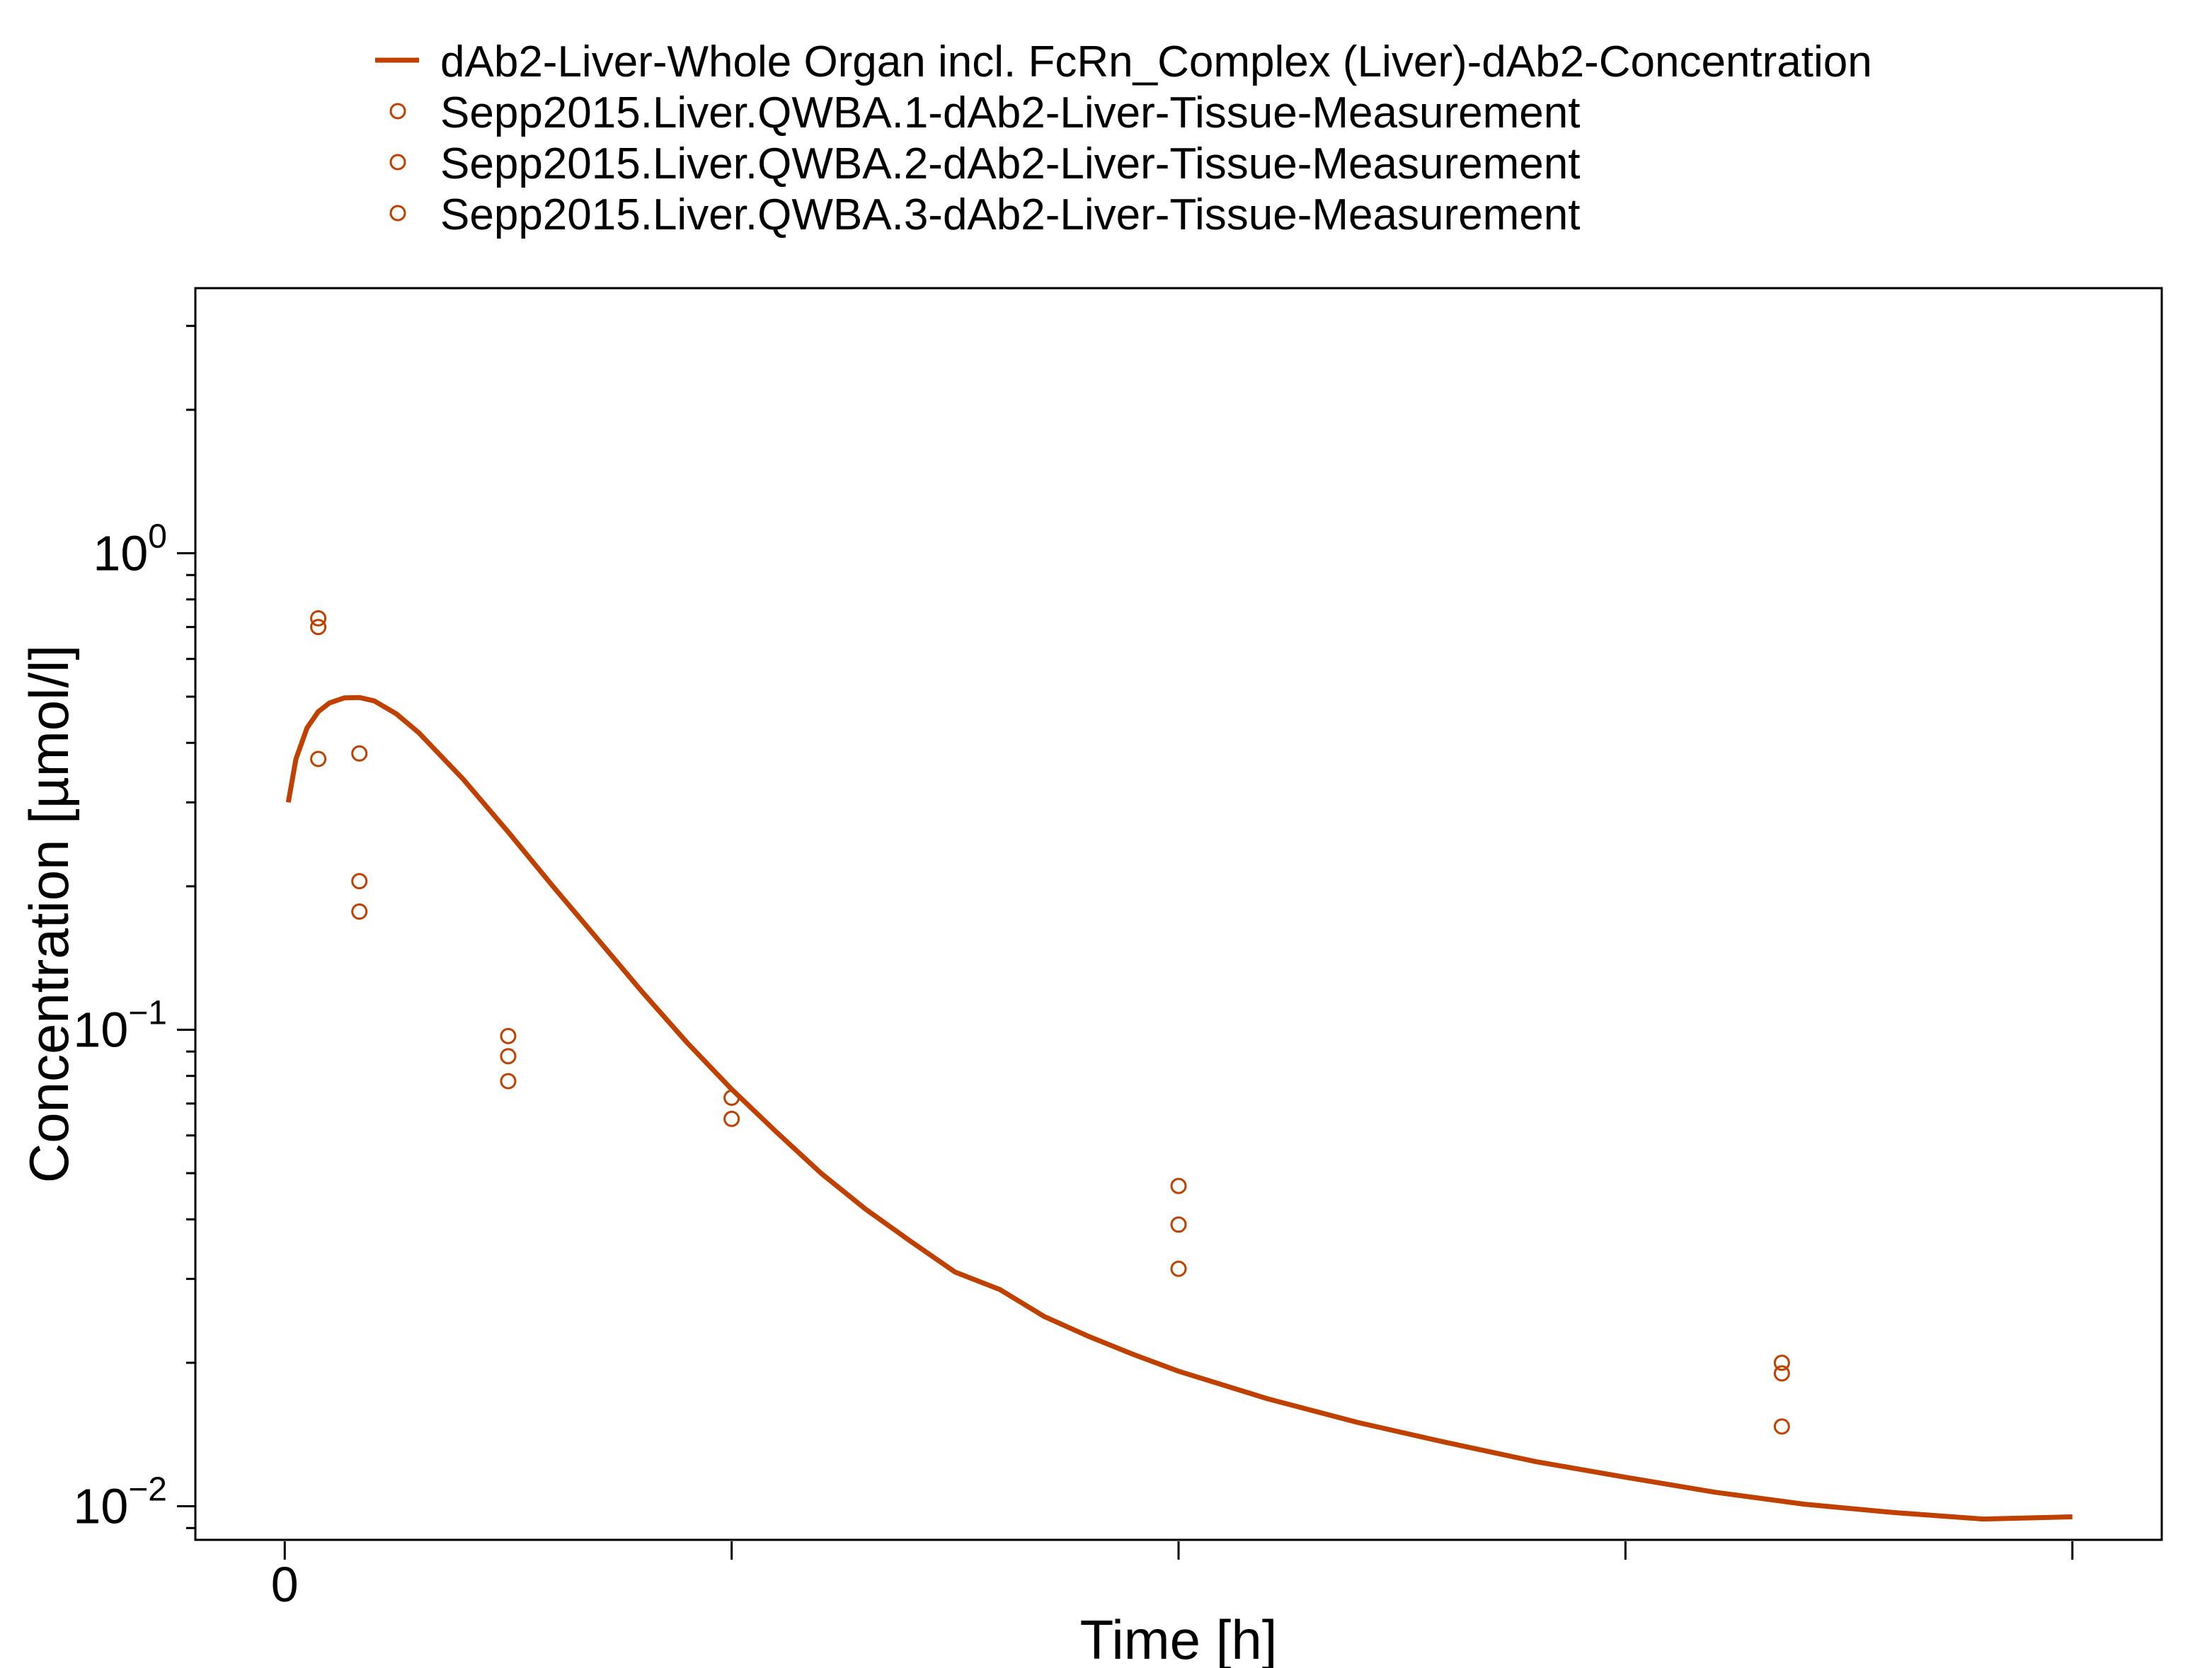 This screenshot has width=2212, height=1668. Describe the element at coordinates (120, 1501) in the screenshot. I see `y-tick-label: 10⁻²` at that location.